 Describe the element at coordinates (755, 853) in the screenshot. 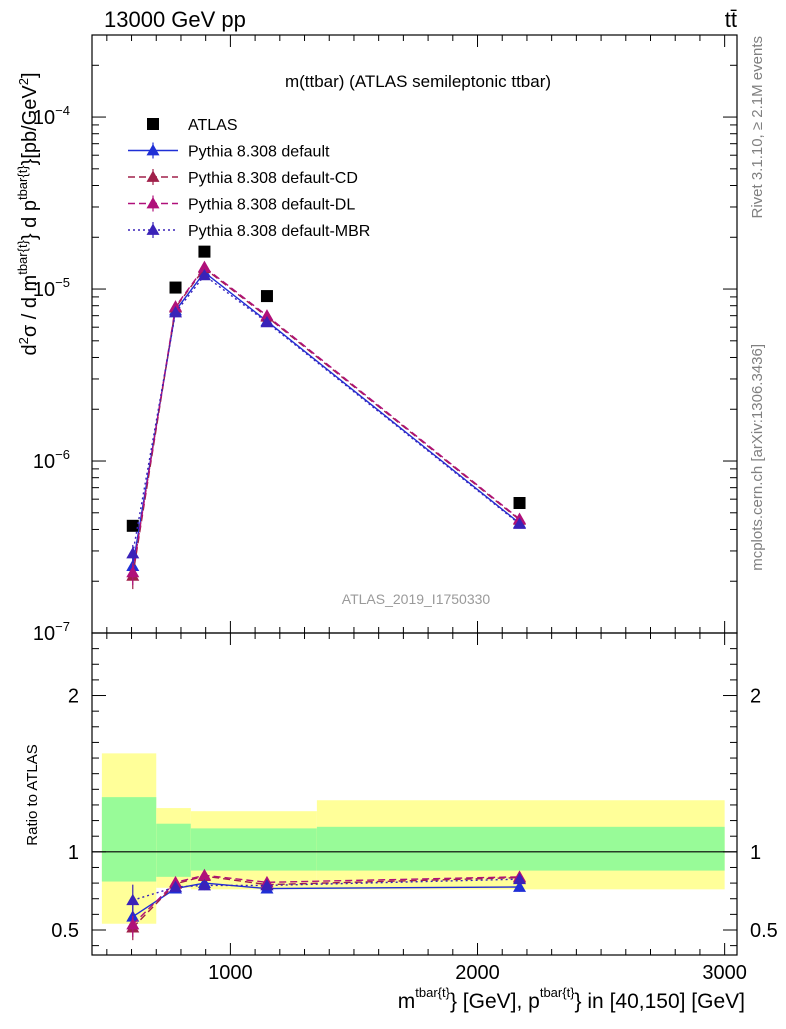

I see `ratio-y-tick-label-right: 1` at that location.